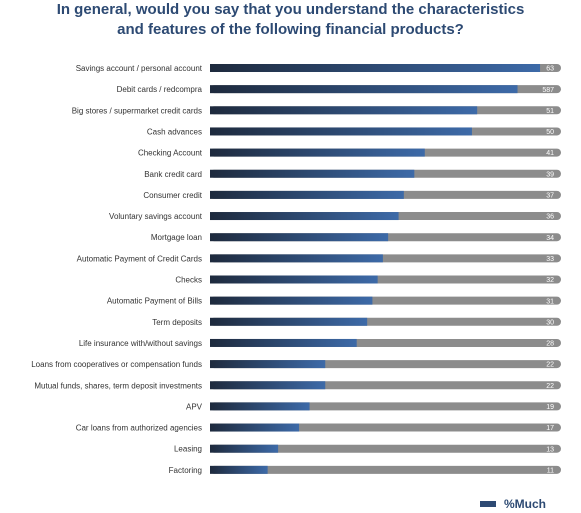  I want to click on value-label: 41, so click(550, 153).